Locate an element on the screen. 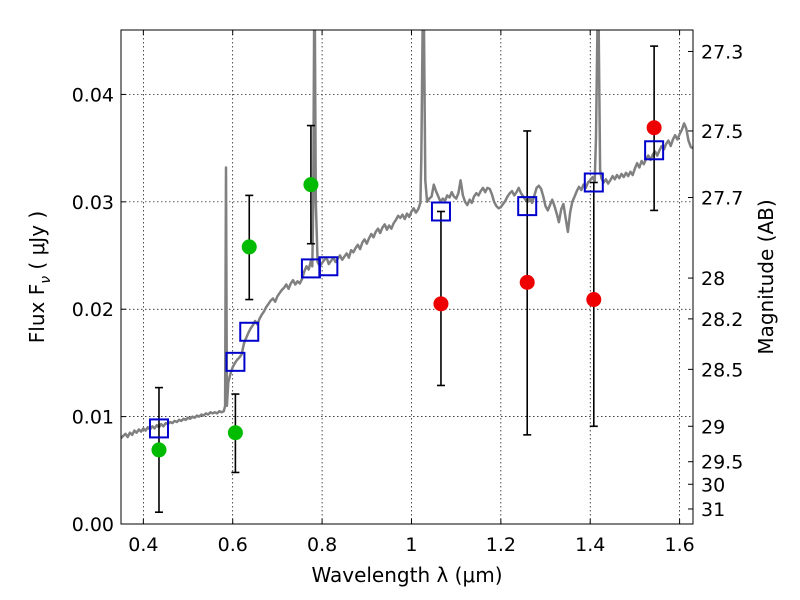 The image size is (800, 600). y-tick-label: 0.04 is located at coordinates (93, 95).